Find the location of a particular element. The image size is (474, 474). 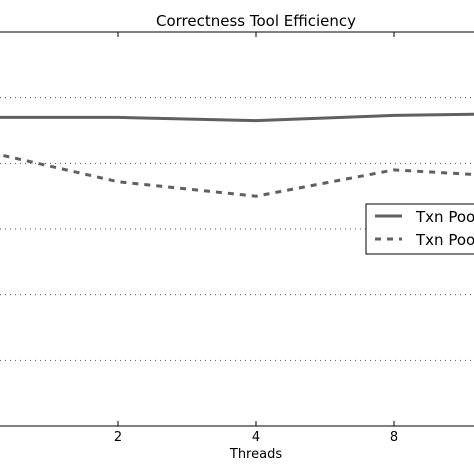

legend-box is located at coordinates (419, 229).